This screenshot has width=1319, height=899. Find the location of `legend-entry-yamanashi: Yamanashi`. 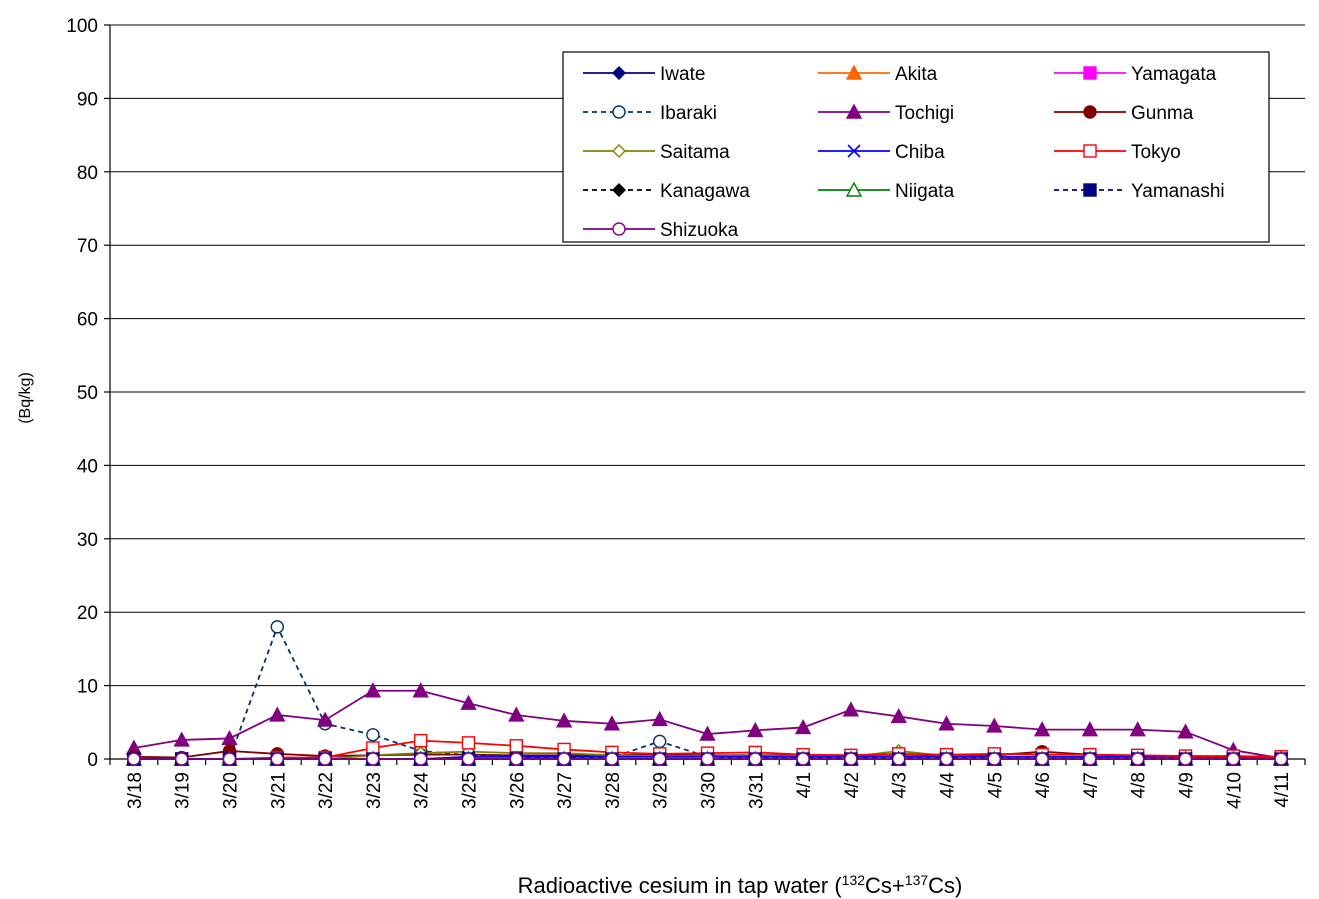

legend-entry-yamanashi: Yamanashi is located at coordinates (1139, 191).